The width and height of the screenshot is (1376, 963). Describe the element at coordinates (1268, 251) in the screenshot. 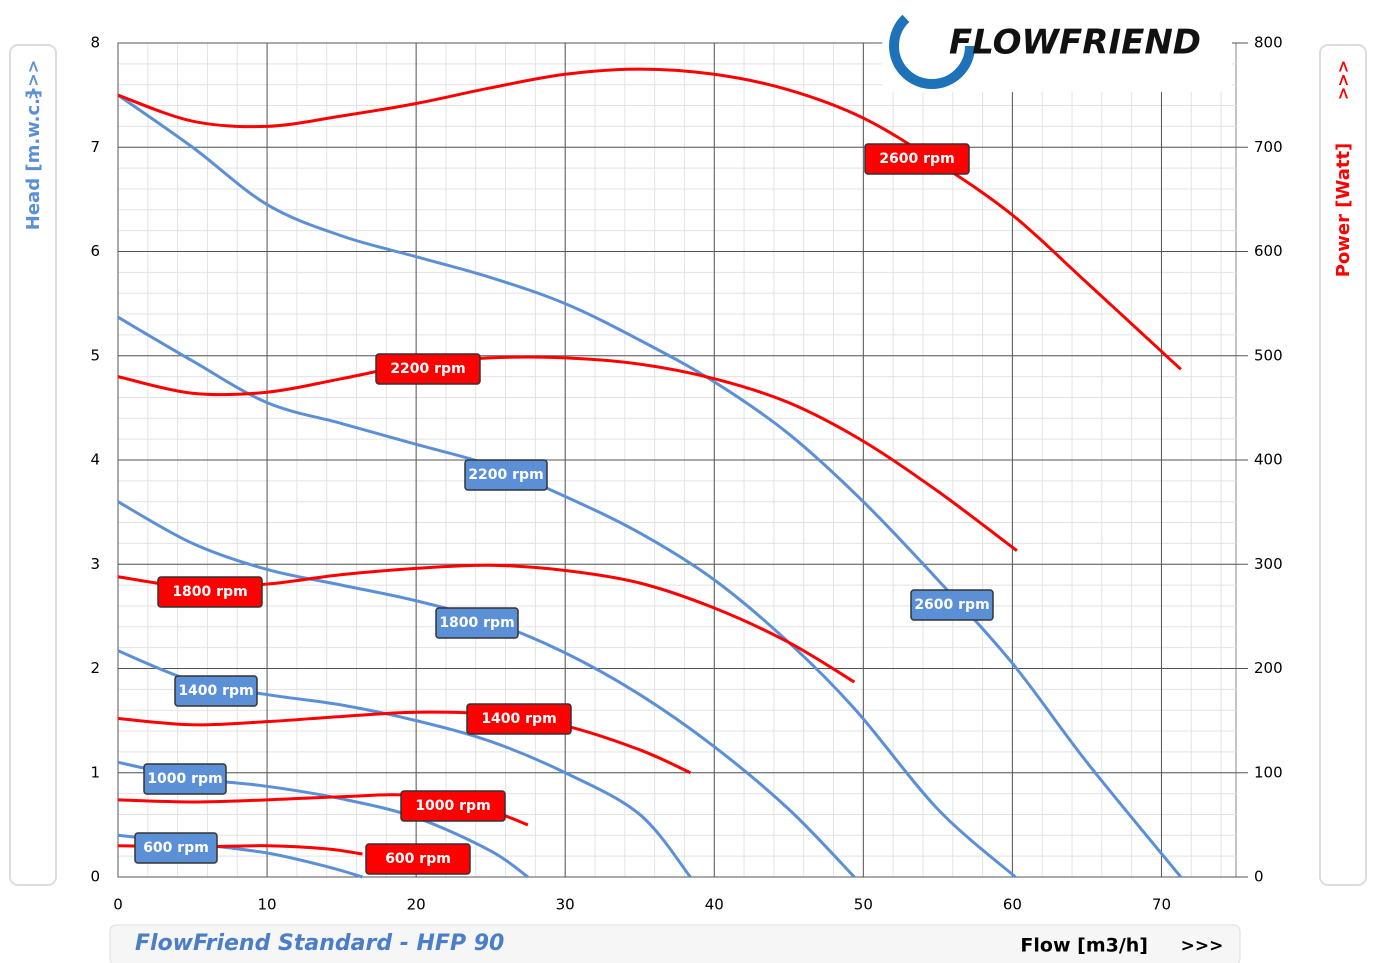

I see `y2-tick-label: 600` at that location.